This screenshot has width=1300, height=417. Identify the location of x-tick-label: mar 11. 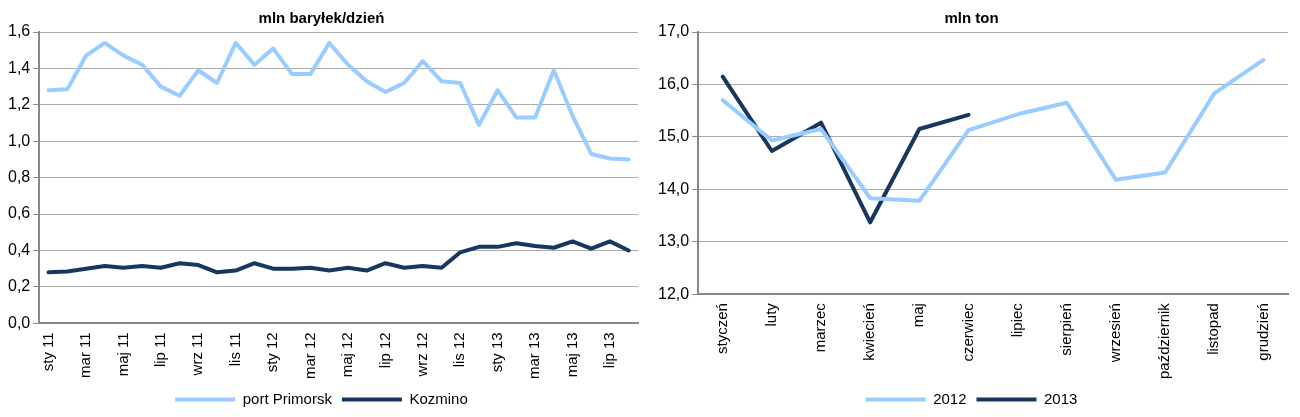
(85, 355).